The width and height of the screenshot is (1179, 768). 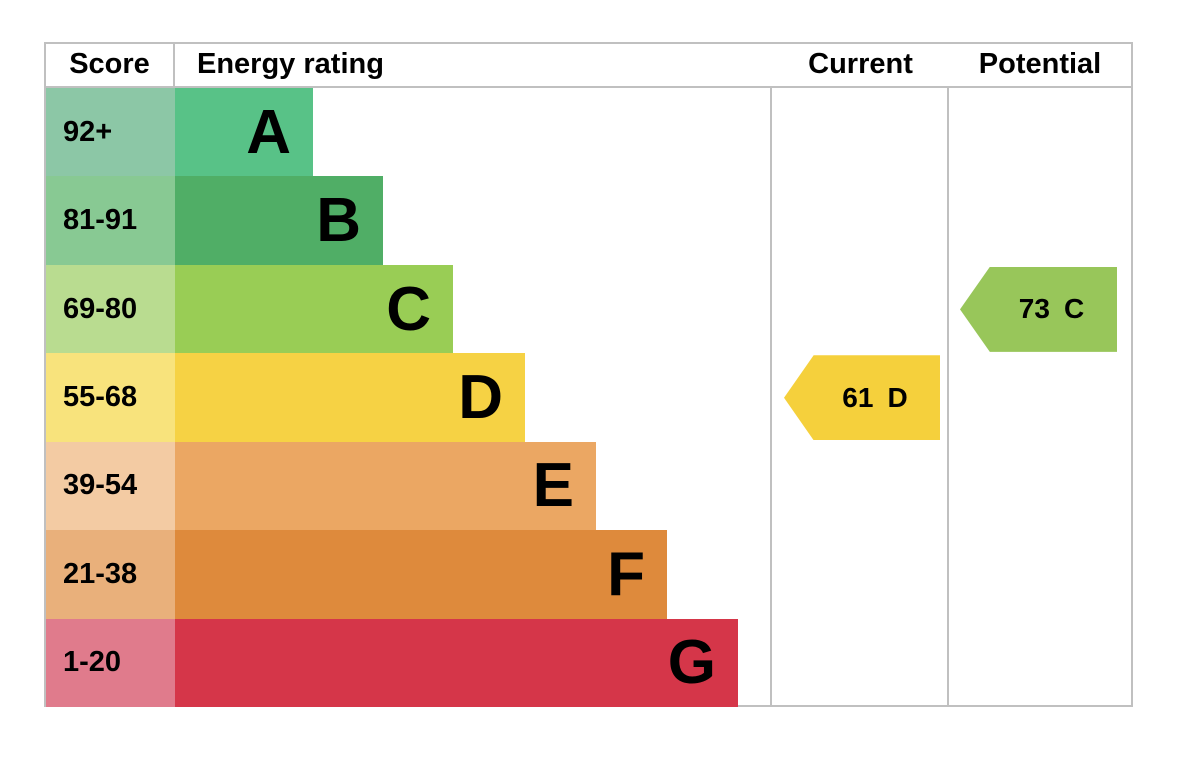 I want to click on column-divider-potential, so click(x=948, y=397).